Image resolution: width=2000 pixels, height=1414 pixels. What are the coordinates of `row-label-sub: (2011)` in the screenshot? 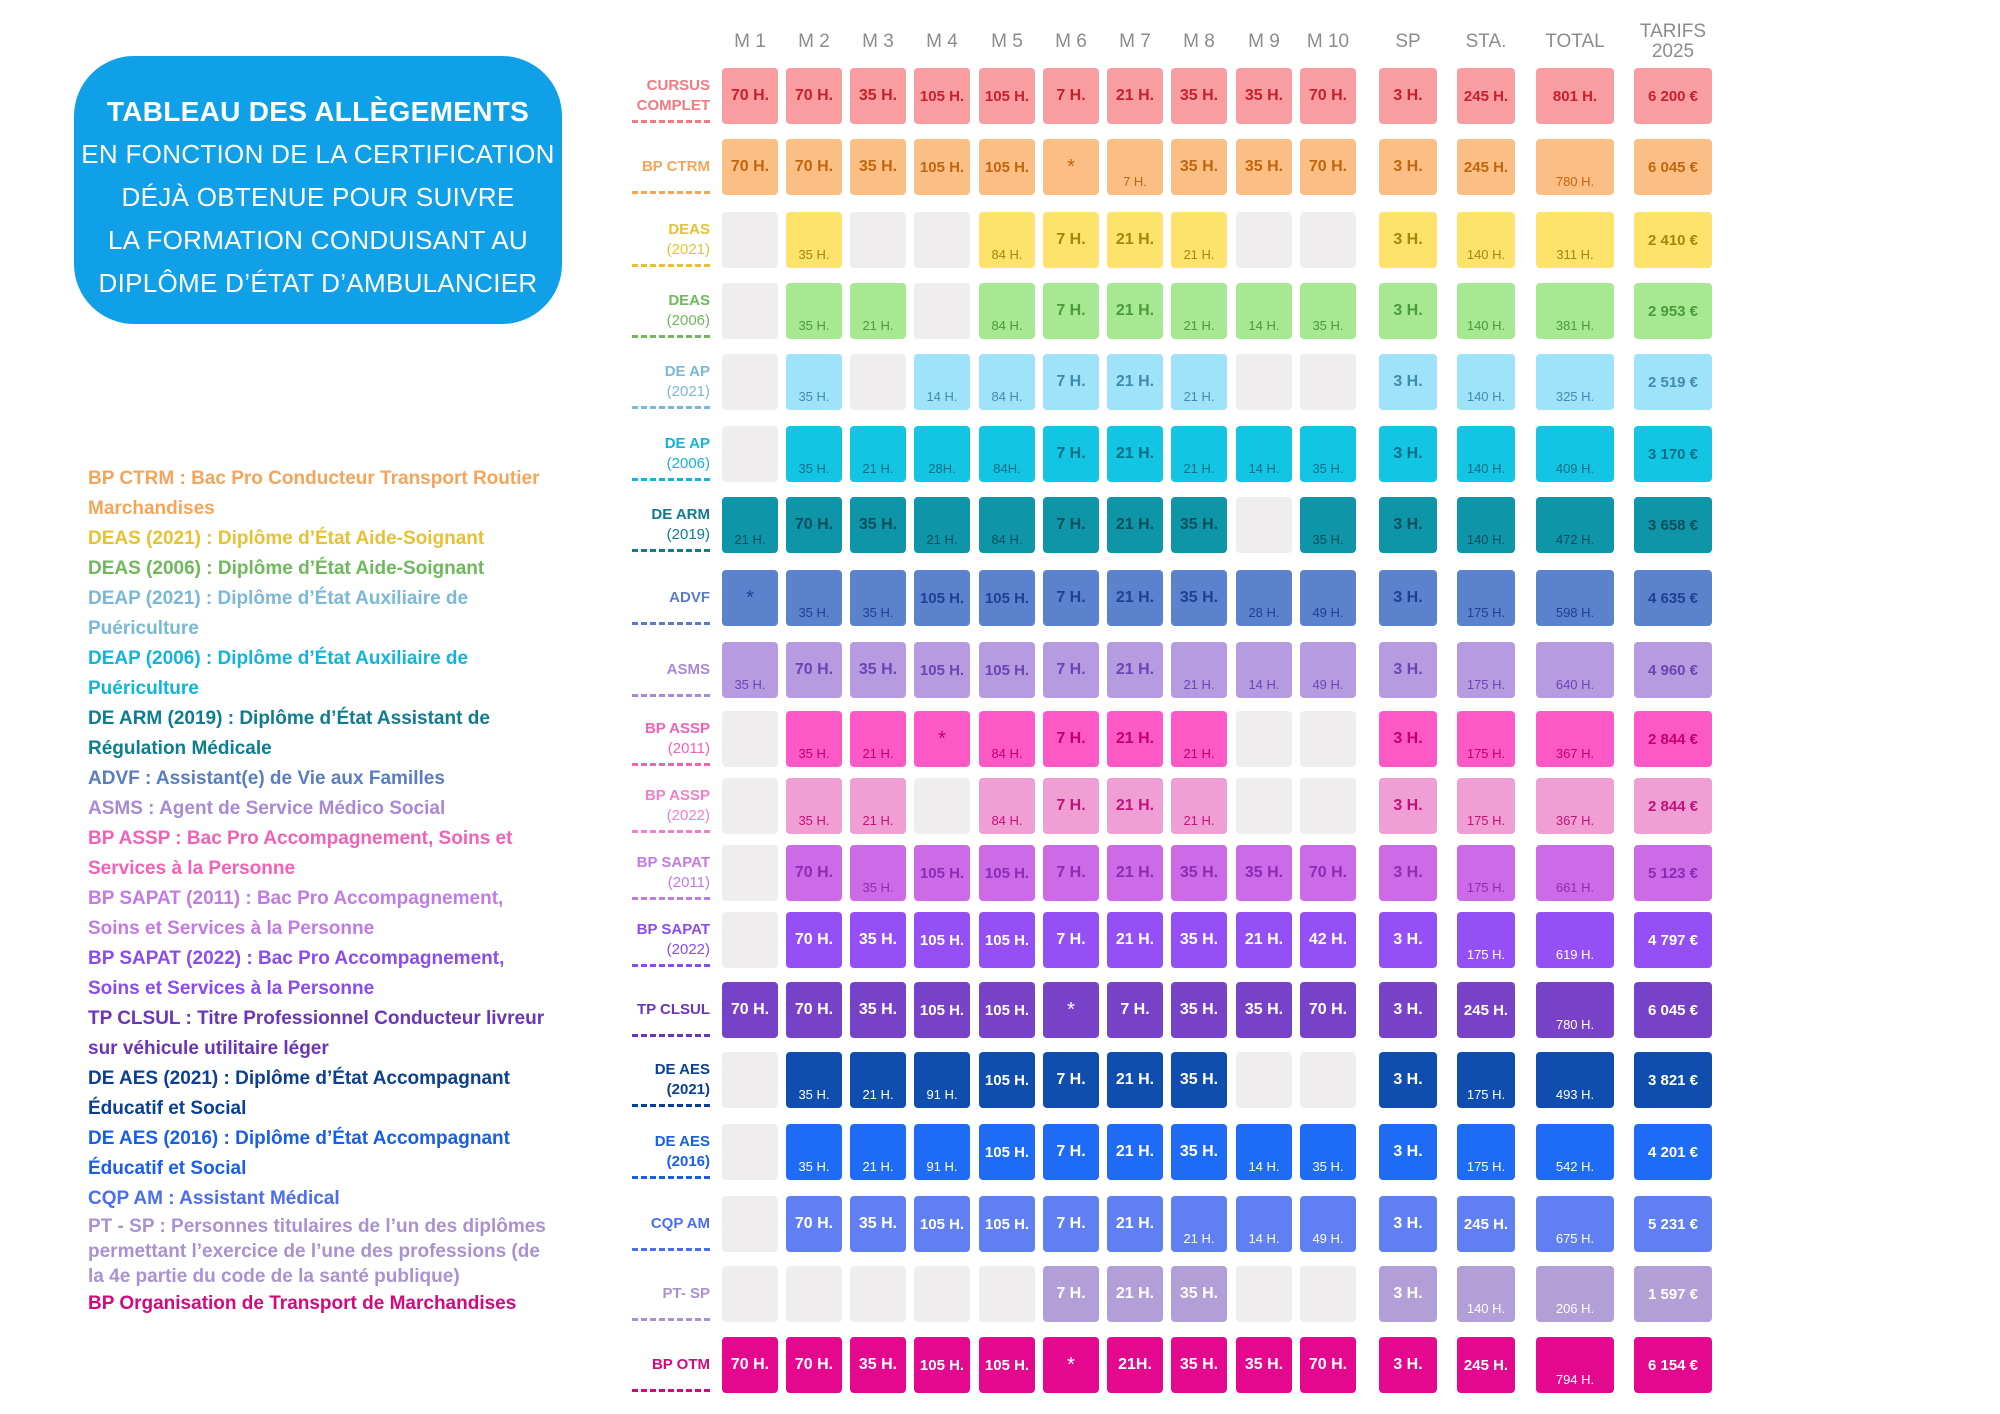 It's located at (688, 748).